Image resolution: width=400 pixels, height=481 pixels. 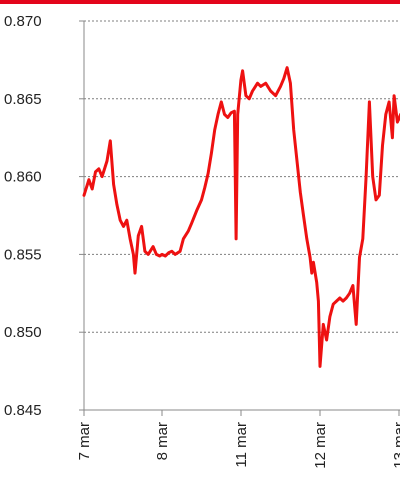 What do you see at coordinates (23, 410) in the screenshot?
I see `y-tick-label: 0.845` at bounding box center [23, 410].